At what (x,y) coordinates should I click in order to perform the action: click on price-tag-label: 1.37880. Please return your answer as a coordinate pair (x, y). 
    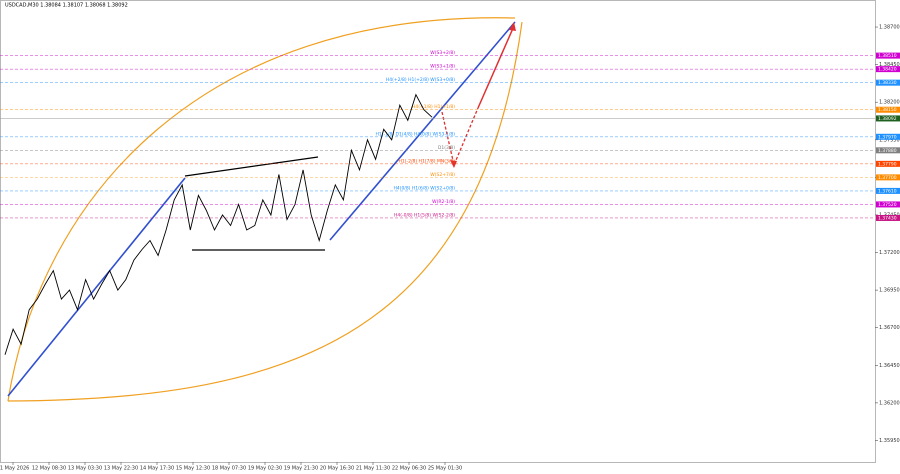
    Looking at the image, I should click on (887, 151).